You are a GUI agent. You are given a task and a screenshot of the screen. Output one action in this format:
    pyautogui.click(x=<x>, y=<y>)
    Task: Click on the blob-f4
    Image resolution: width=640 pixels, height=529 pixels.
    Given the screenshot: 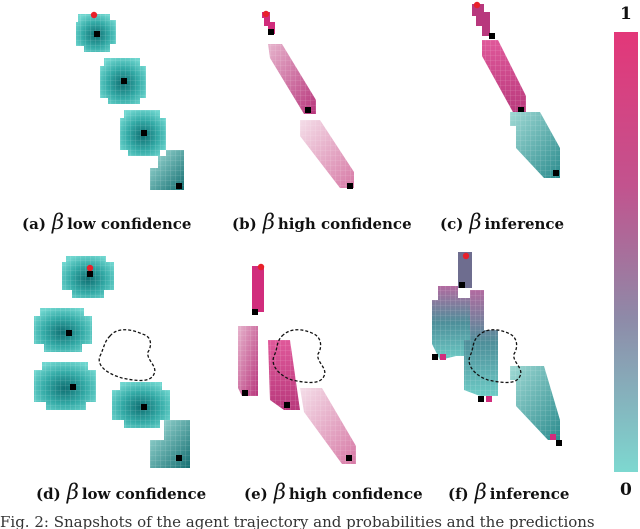 What is the action you would take?
    pyautogui.click(x=535, y=403)
    